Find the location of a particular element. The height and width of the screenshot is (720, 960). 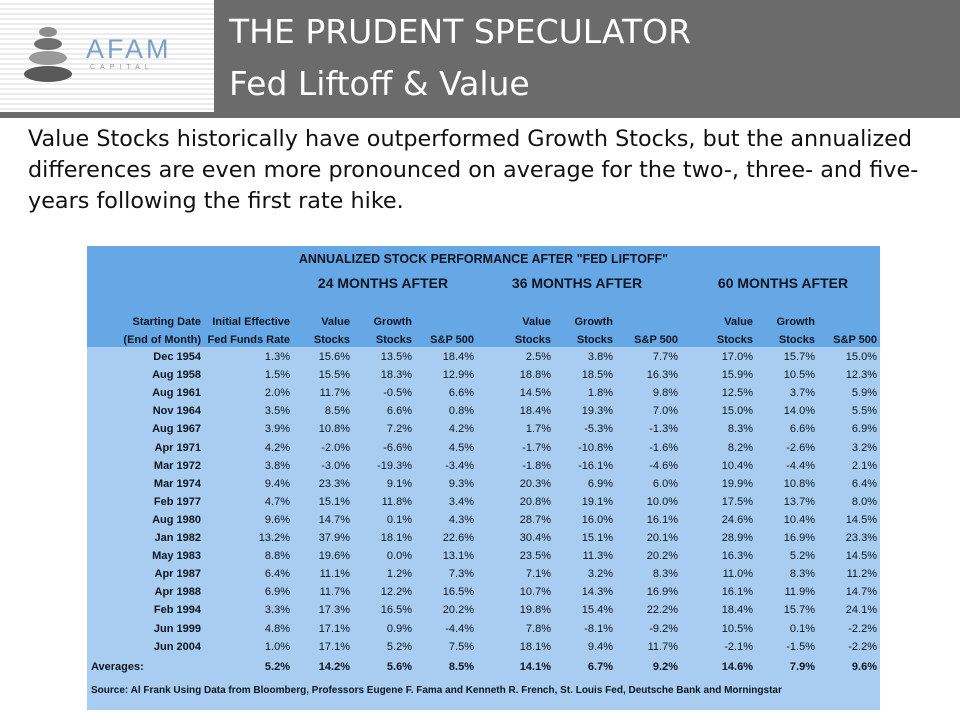

average-cell: 7.9% is located at coordinates (802, 666).